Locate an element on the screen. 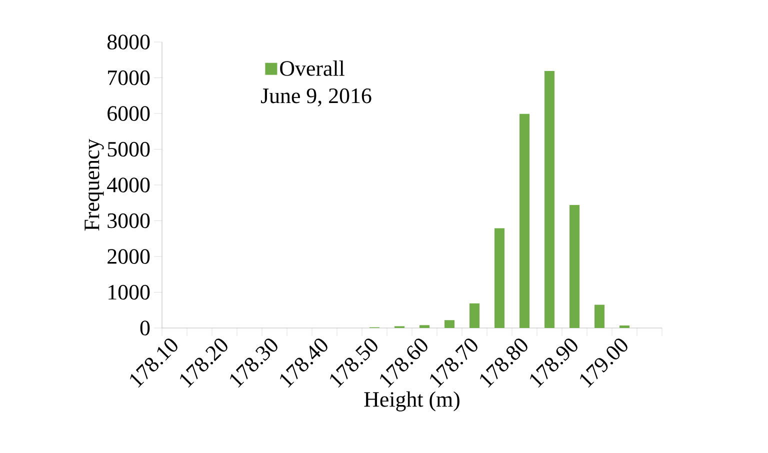 The width and height of the screenshot is (768, 453). y-tick-label: 6000 is located at coordinates (129, 113).